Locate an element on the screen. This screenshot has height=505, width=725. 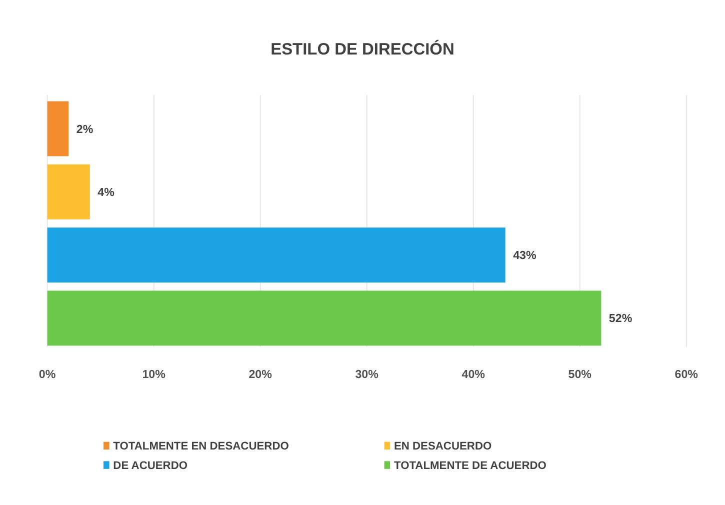
data-label: 52% is located at coordinates (620, 319).